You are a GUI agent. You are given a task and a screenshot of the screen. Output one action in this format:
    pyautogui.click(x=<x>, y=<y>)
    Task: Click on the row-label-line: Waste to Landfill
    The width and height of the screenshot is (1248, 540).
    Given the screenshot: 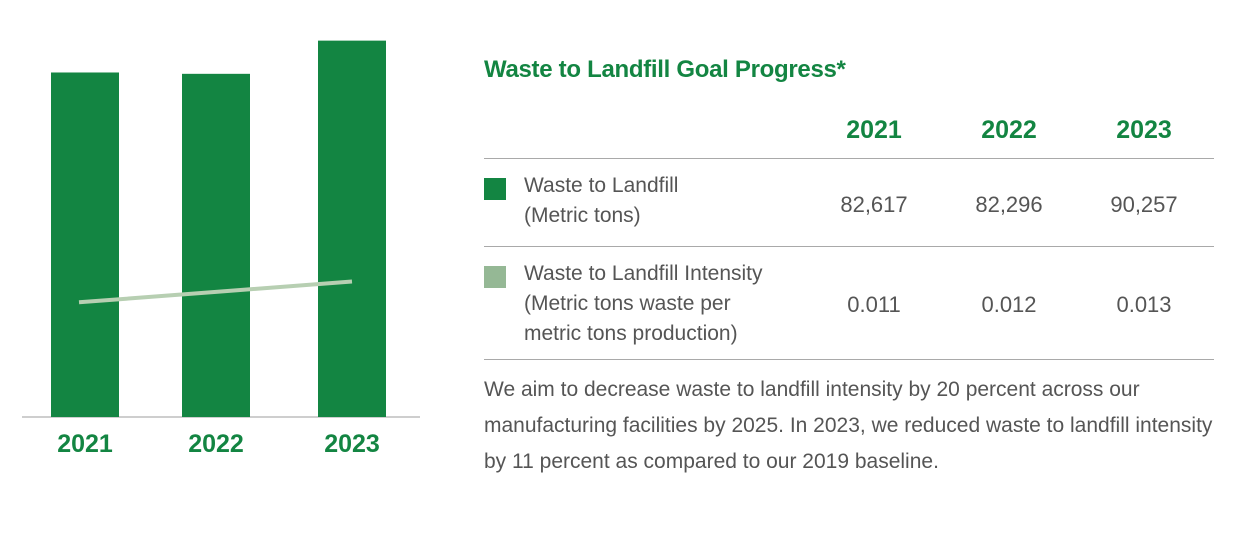 What is the action you would take?
    pyautogui.click(x=601, y=185)
    